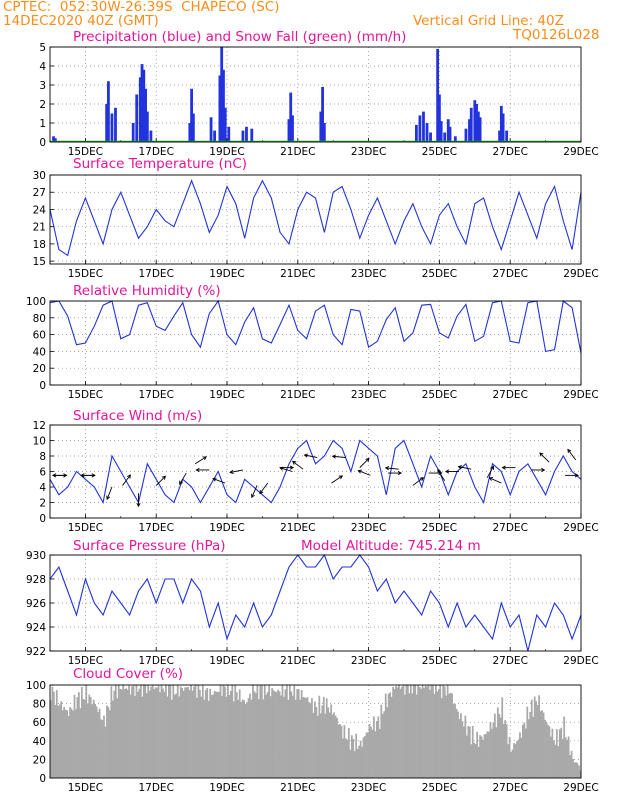  I want to click on x-tick-label: 29DEC, so click(580, 788).